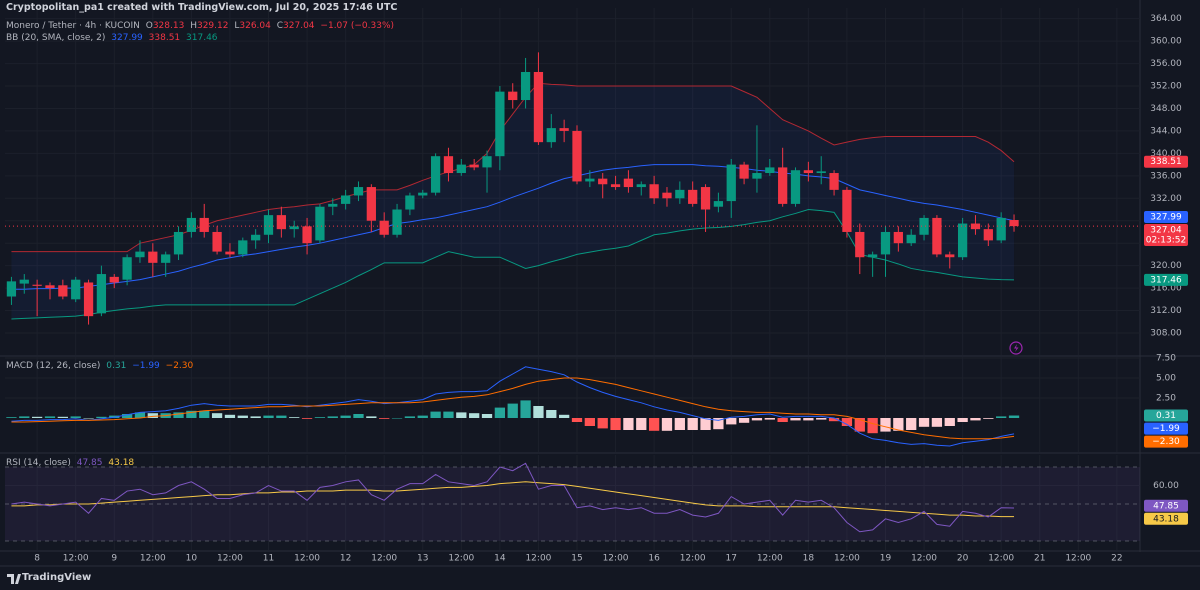 The image size is (1200, 590). What do you see at coordinates (101, 366) in the screenshot?
I see `macd-legend: MACD (12, 26, close) 0.31 −1.99 −2.30` at bounding box center [101, 366].